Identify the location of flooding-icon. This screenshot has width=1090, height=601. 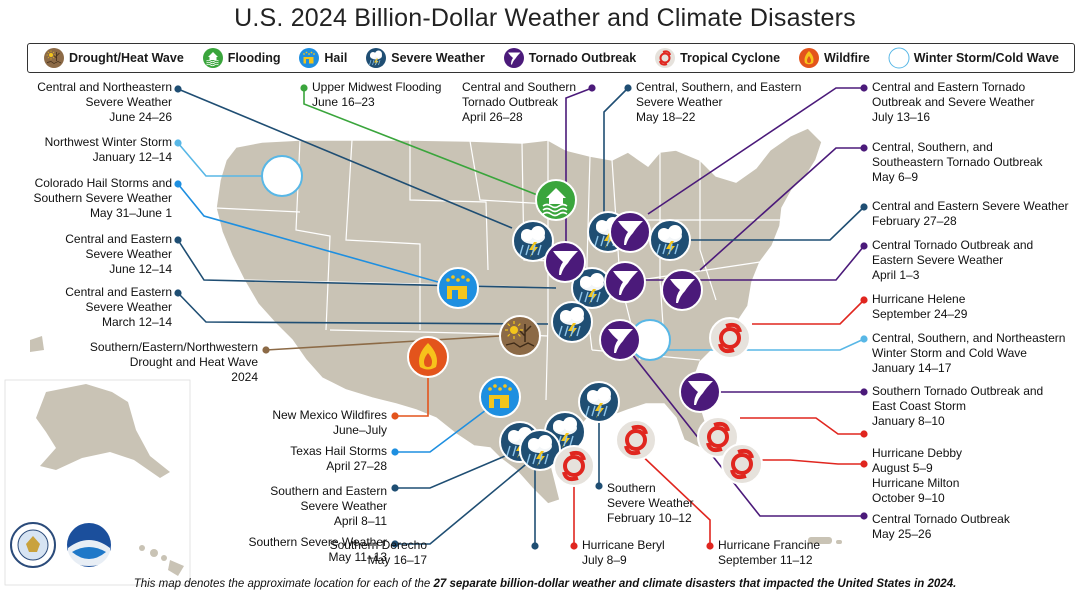
(212, 58).